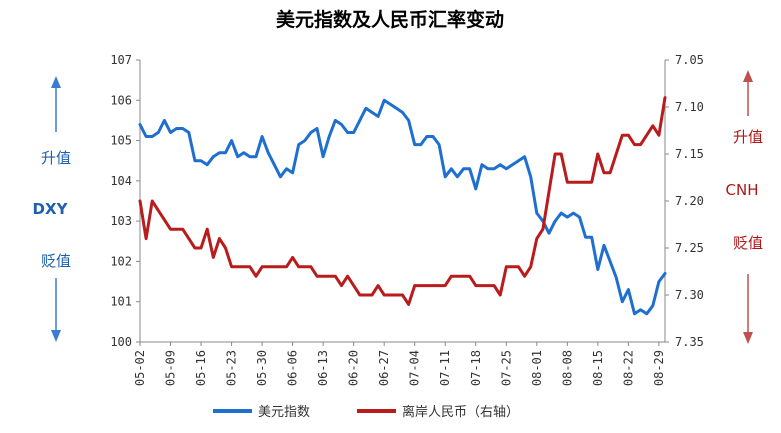 Image resolution: width=781 pixels, height=433 pixels. What do you see at coordinates (201, 368) in the screenshot?
I see `x-tick-label: 05-16` at bounding box center [201, 368].